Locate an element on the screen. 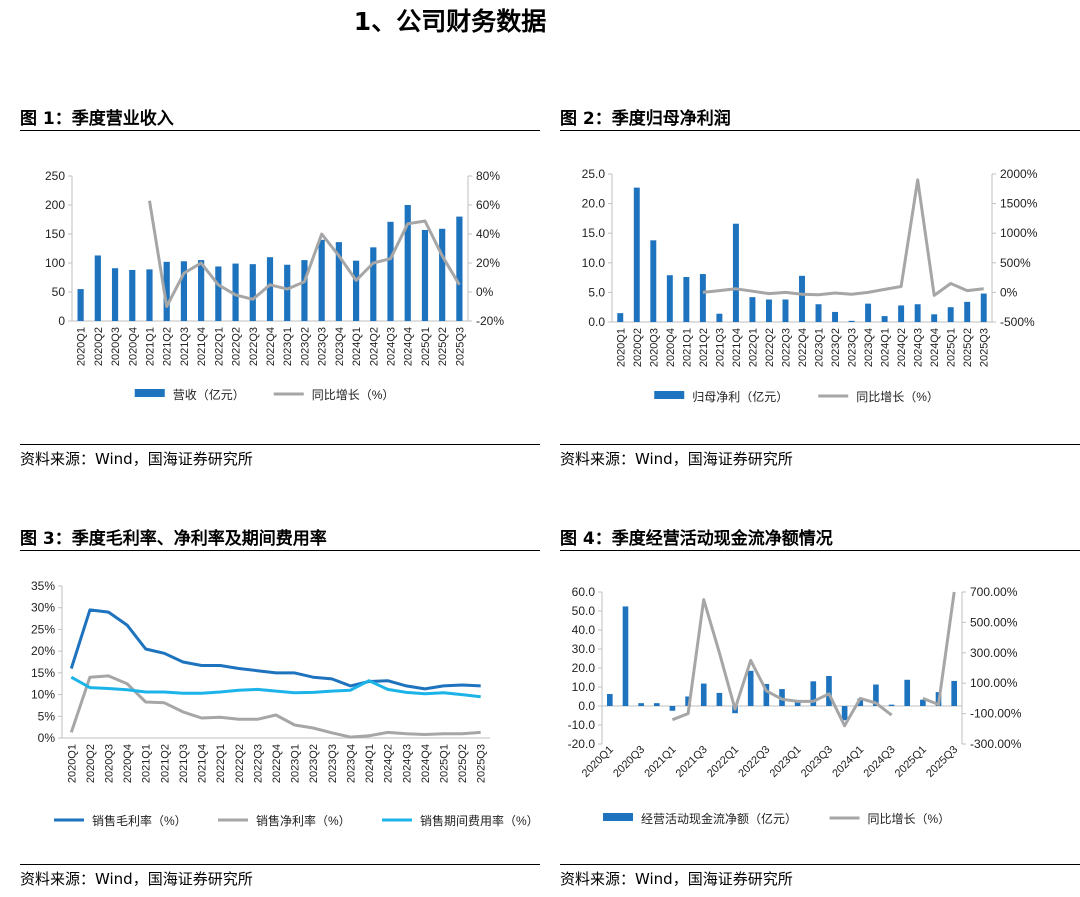 Image resolution: width=1080 pixels, height=897 pixels. y-tick-label: 15% is located at coordinates (43, 673).